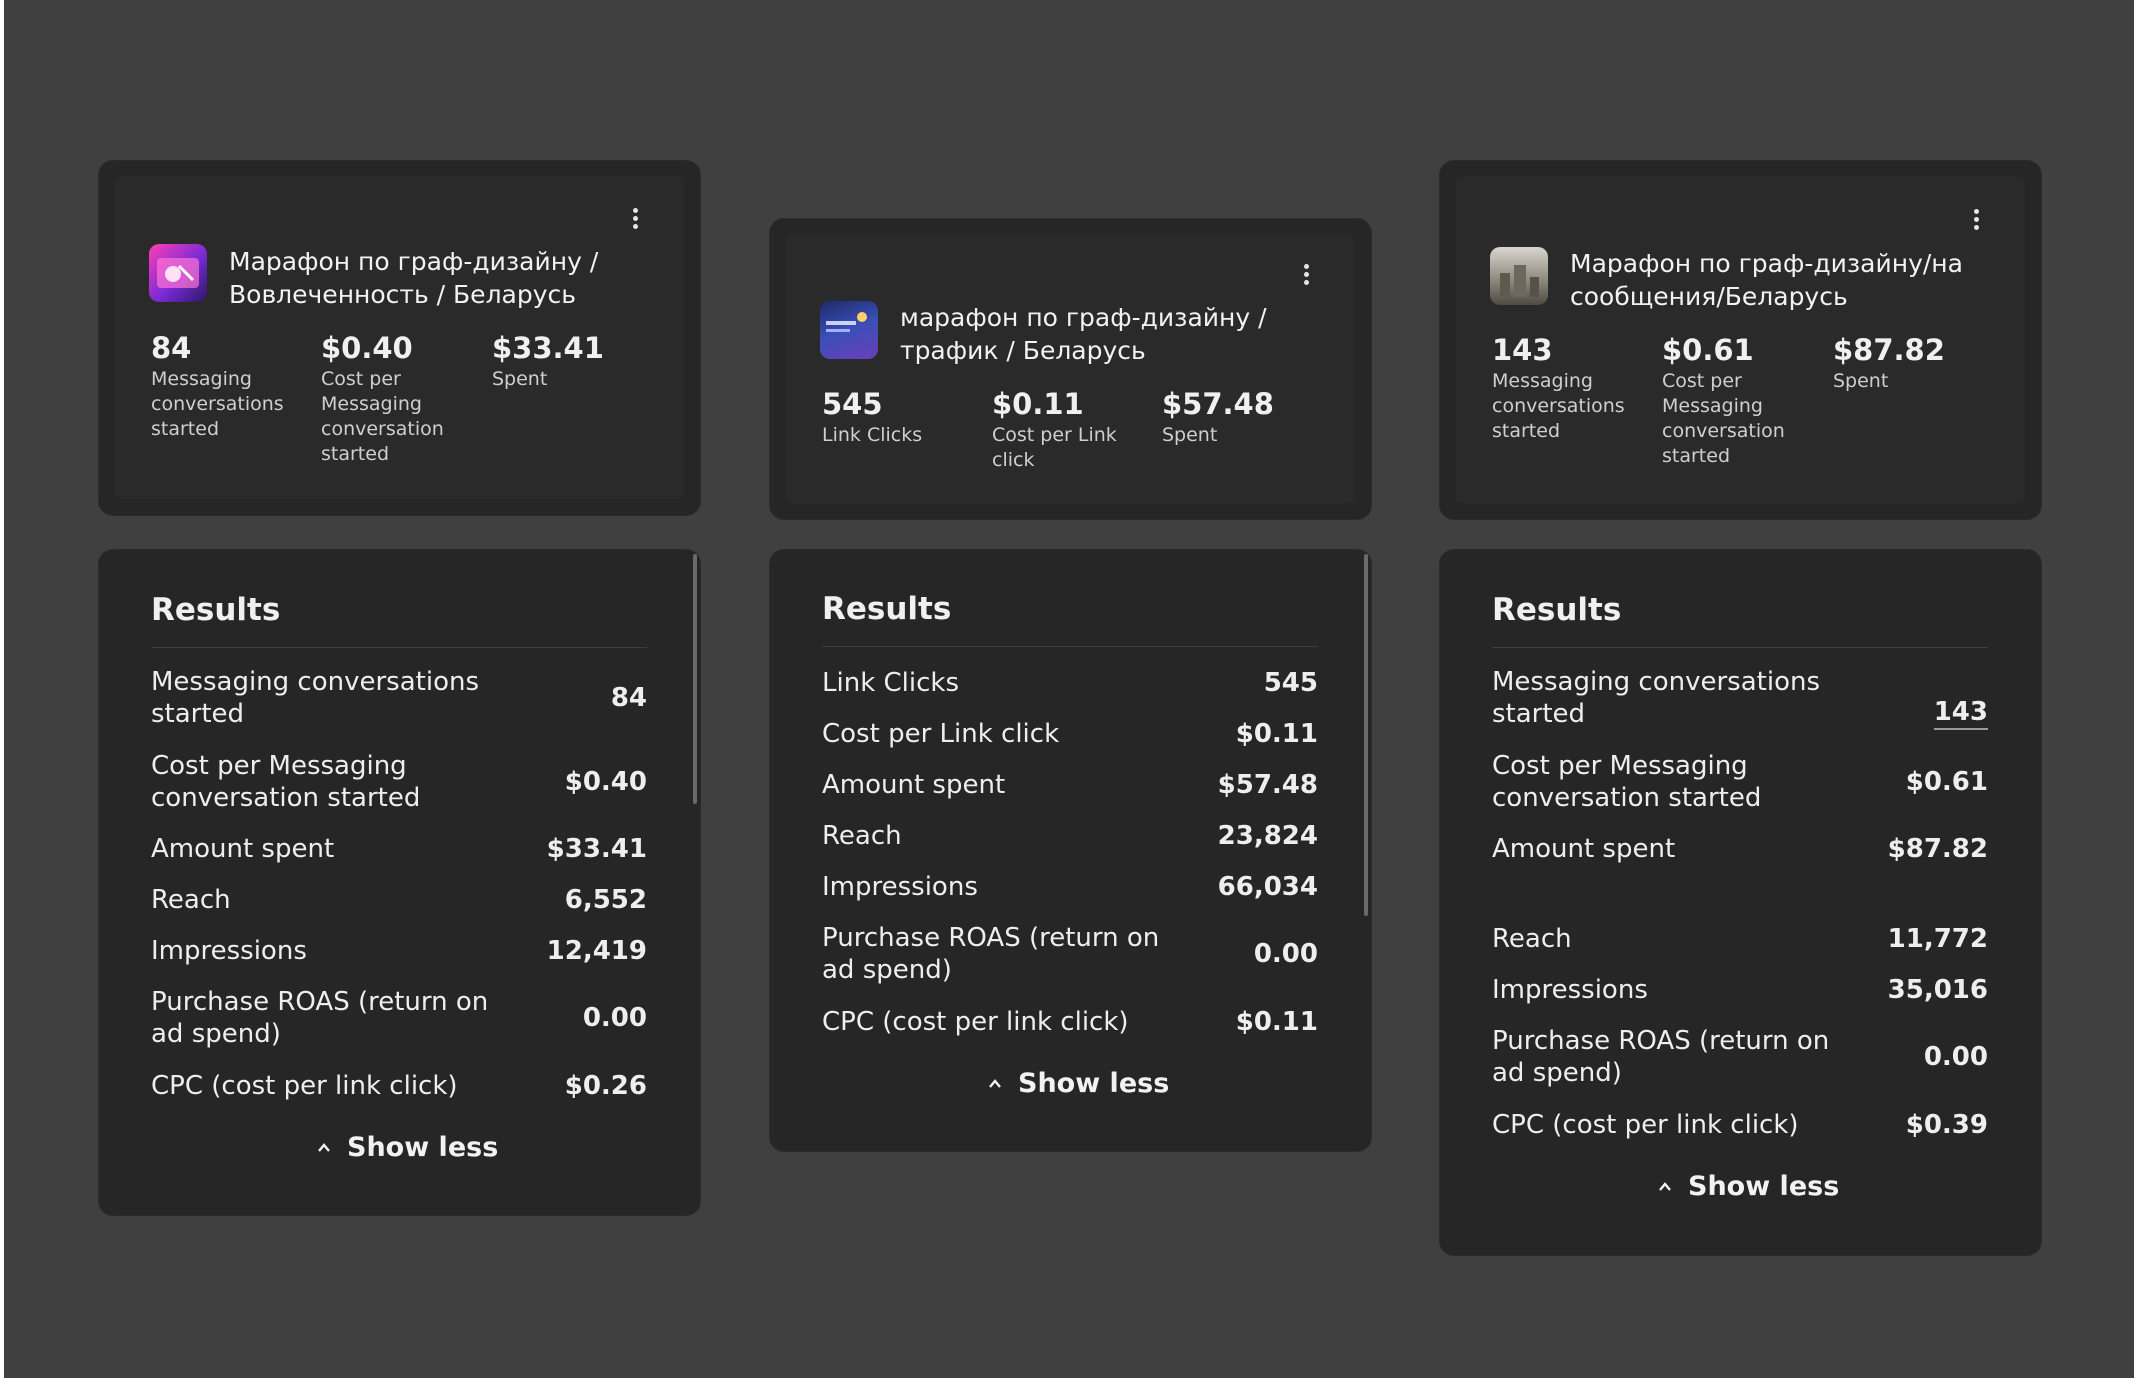  What do you see at coordinates (1070, 836) in the screenshot?
I see `result-row: Reach 23,824` at bounding box center [1070, 836].